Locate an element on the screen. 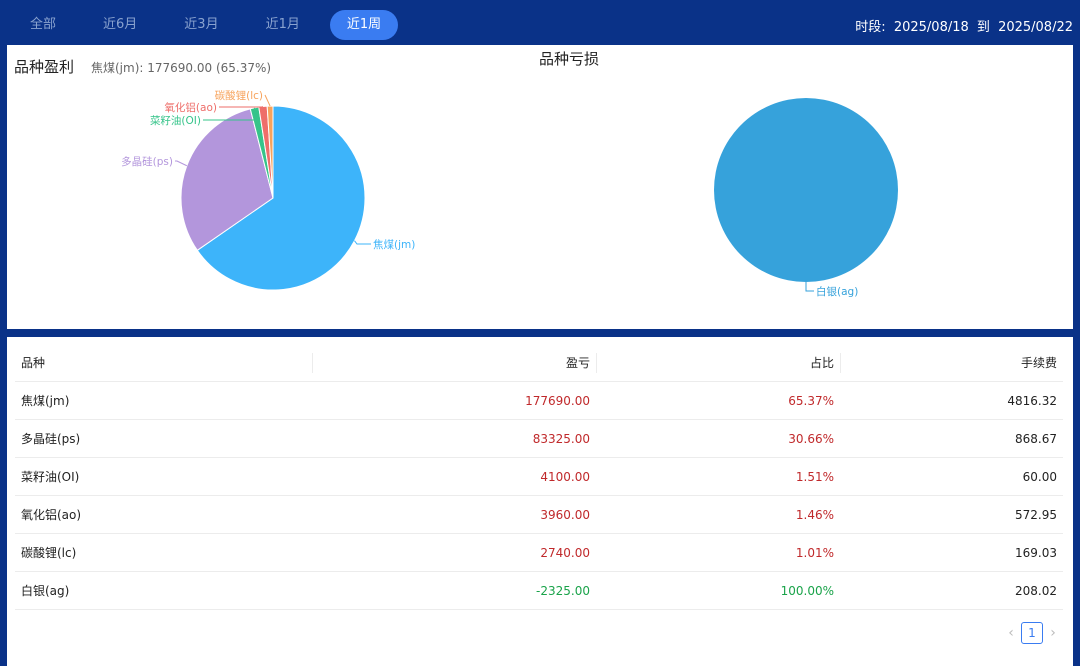  period-separator: 到 is located at coordinates (983, 27).